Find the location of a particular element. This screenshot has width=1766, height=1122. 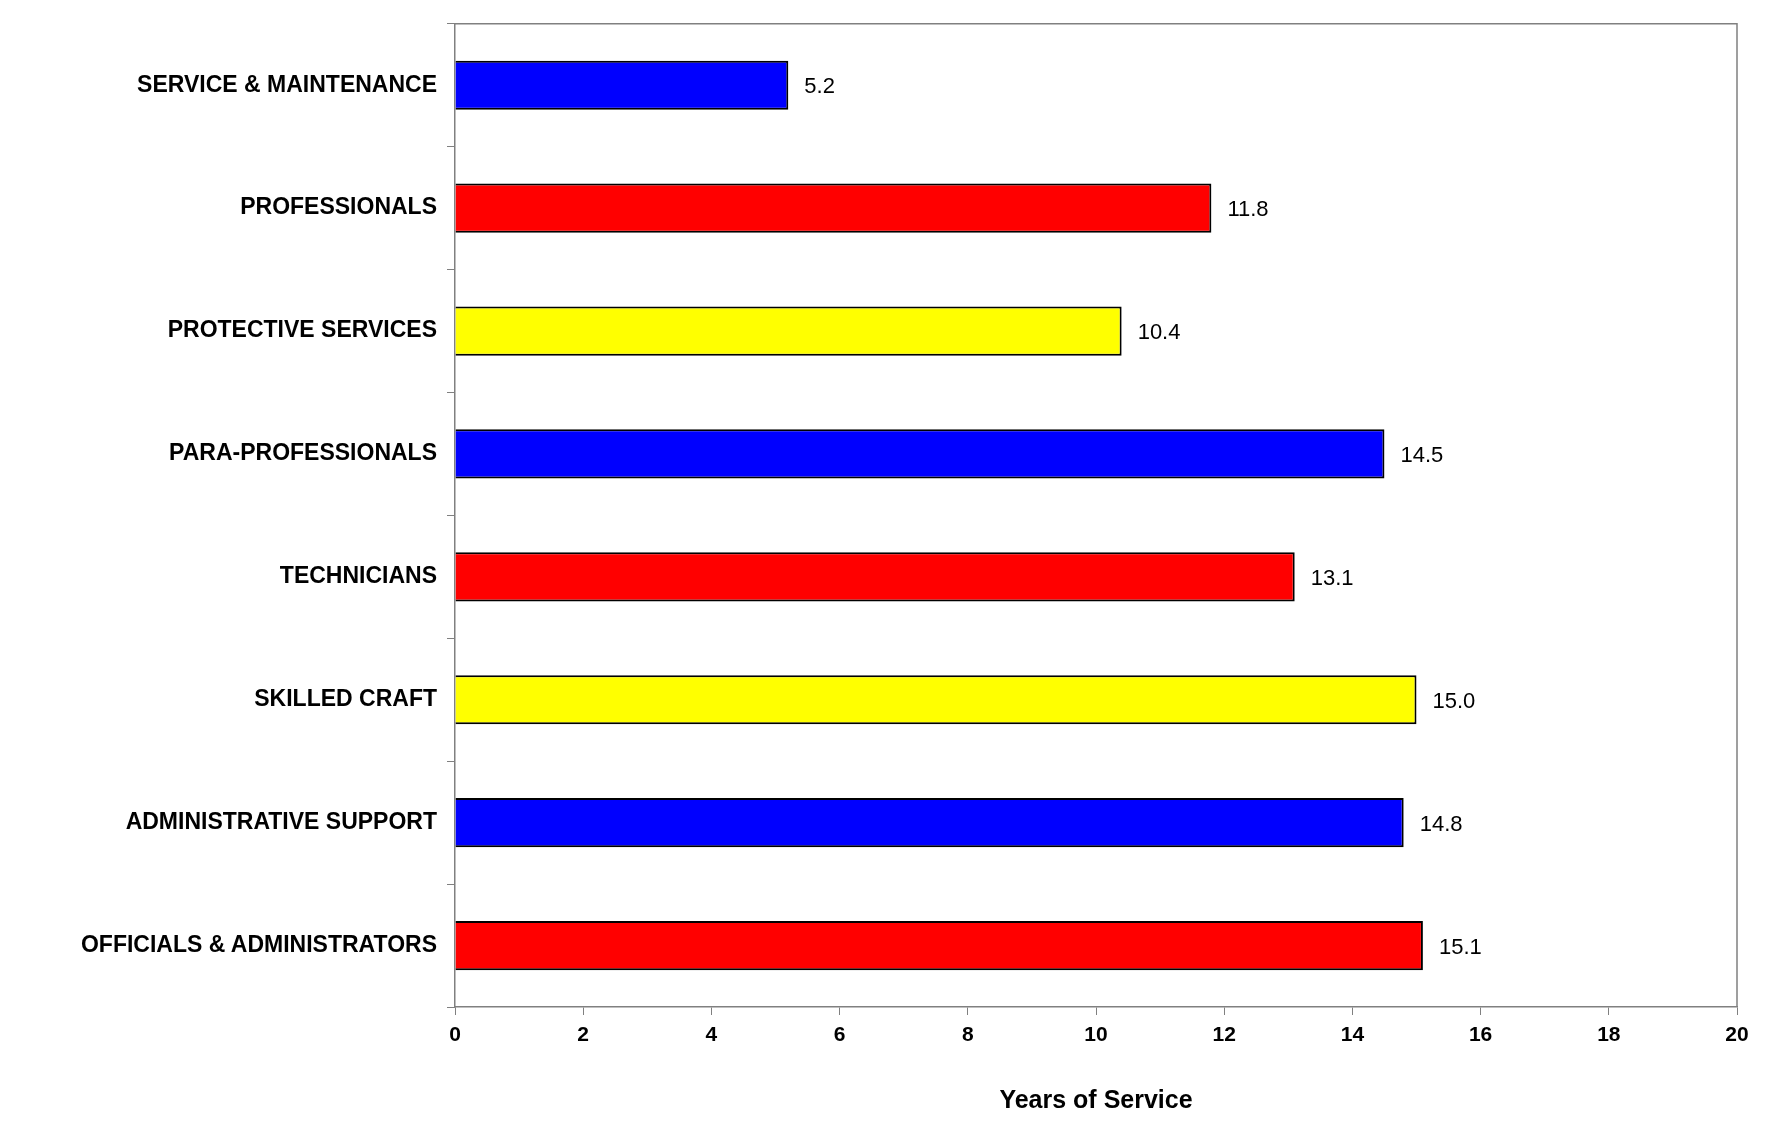

x-tick-label: 0 is located at coordinates (455, 1034).